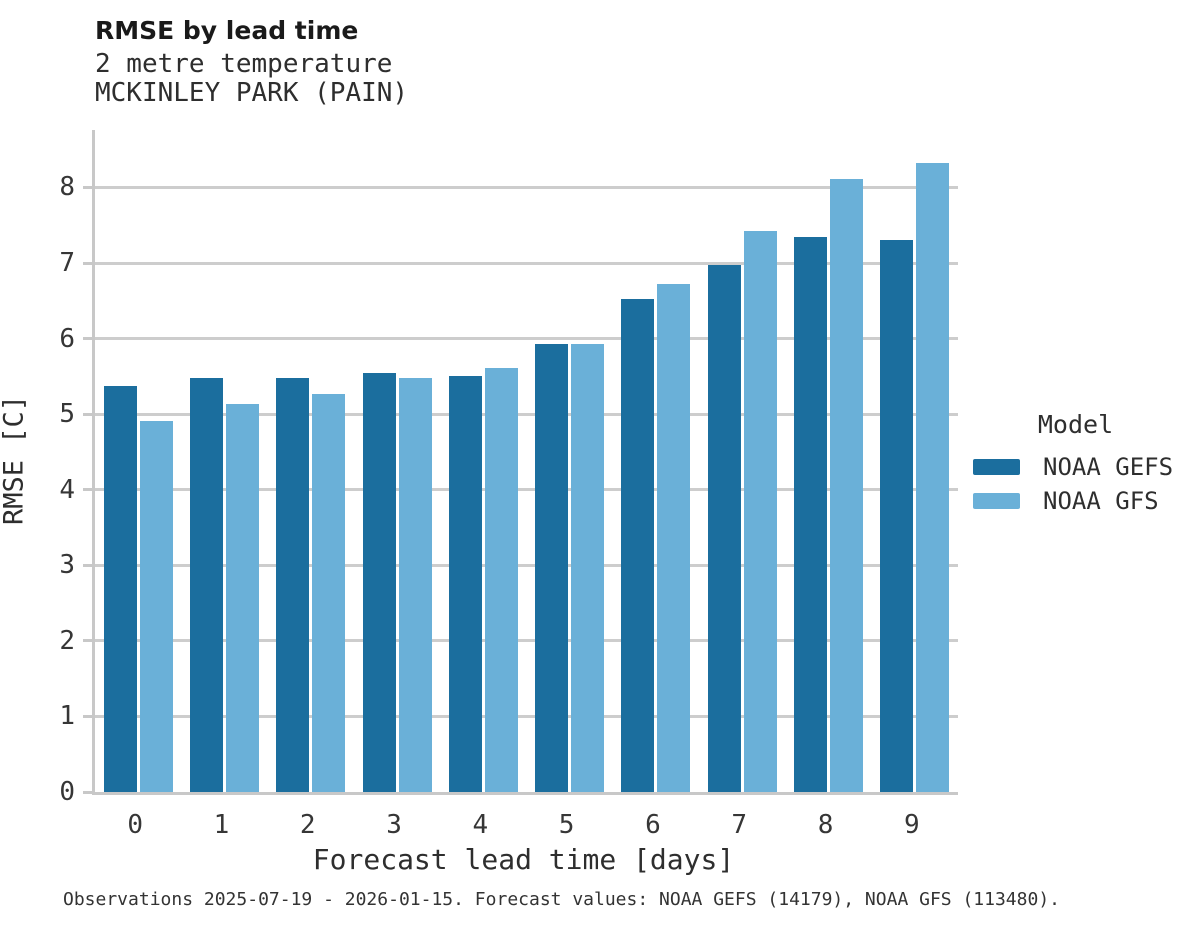 The image size is (1195, 928). I want to click on y-axis-title: RMSE [C], so click(15, 460).